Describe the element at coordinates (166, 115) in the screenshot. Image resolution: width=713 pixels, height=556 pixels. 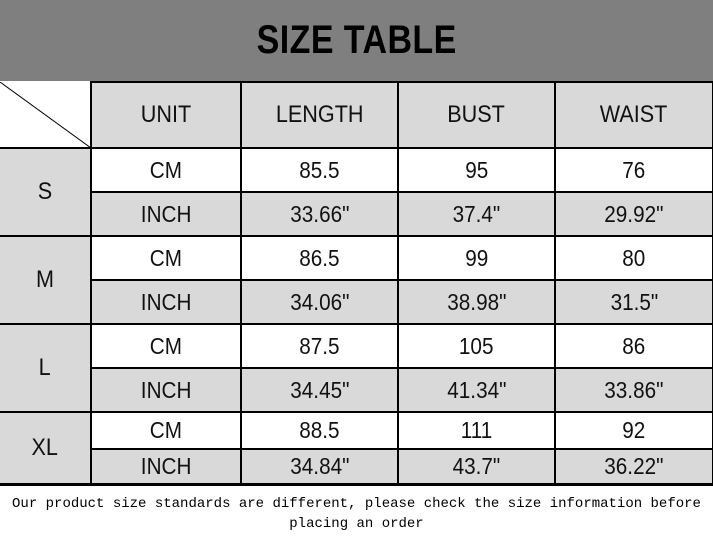
I see `header-unit: UNIT` at that location.